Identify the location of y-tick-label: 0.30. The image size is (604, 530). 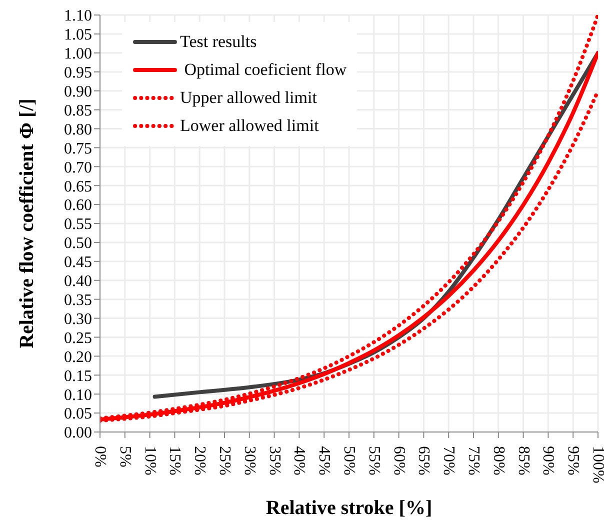
(78, 319).